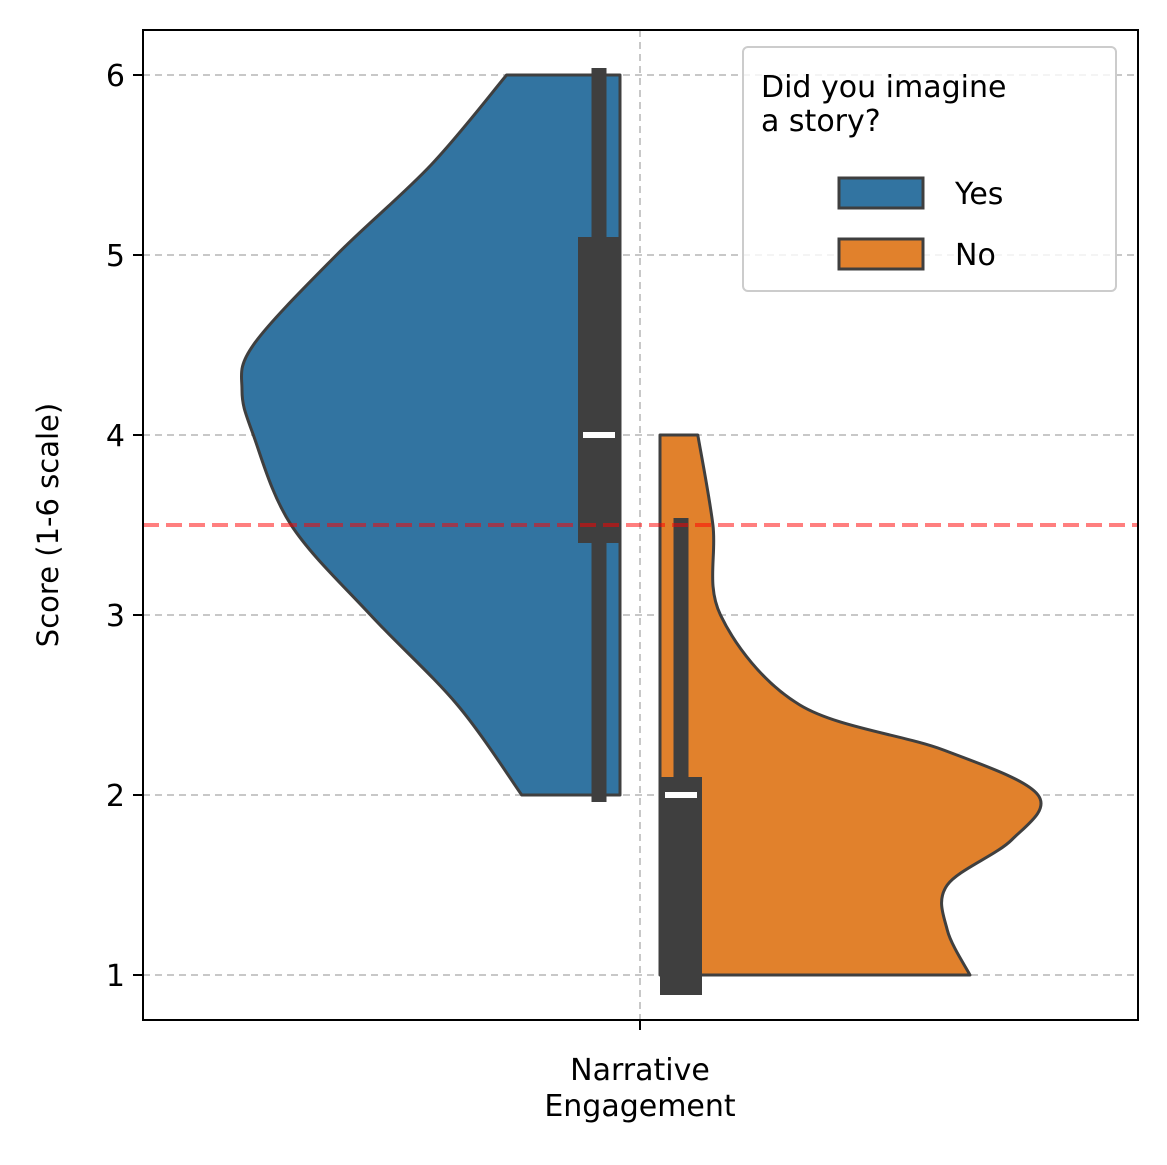  Describe the element at coordinates (821, 121) in the screenshot. I see `legend-title-line: a story?` at that location.